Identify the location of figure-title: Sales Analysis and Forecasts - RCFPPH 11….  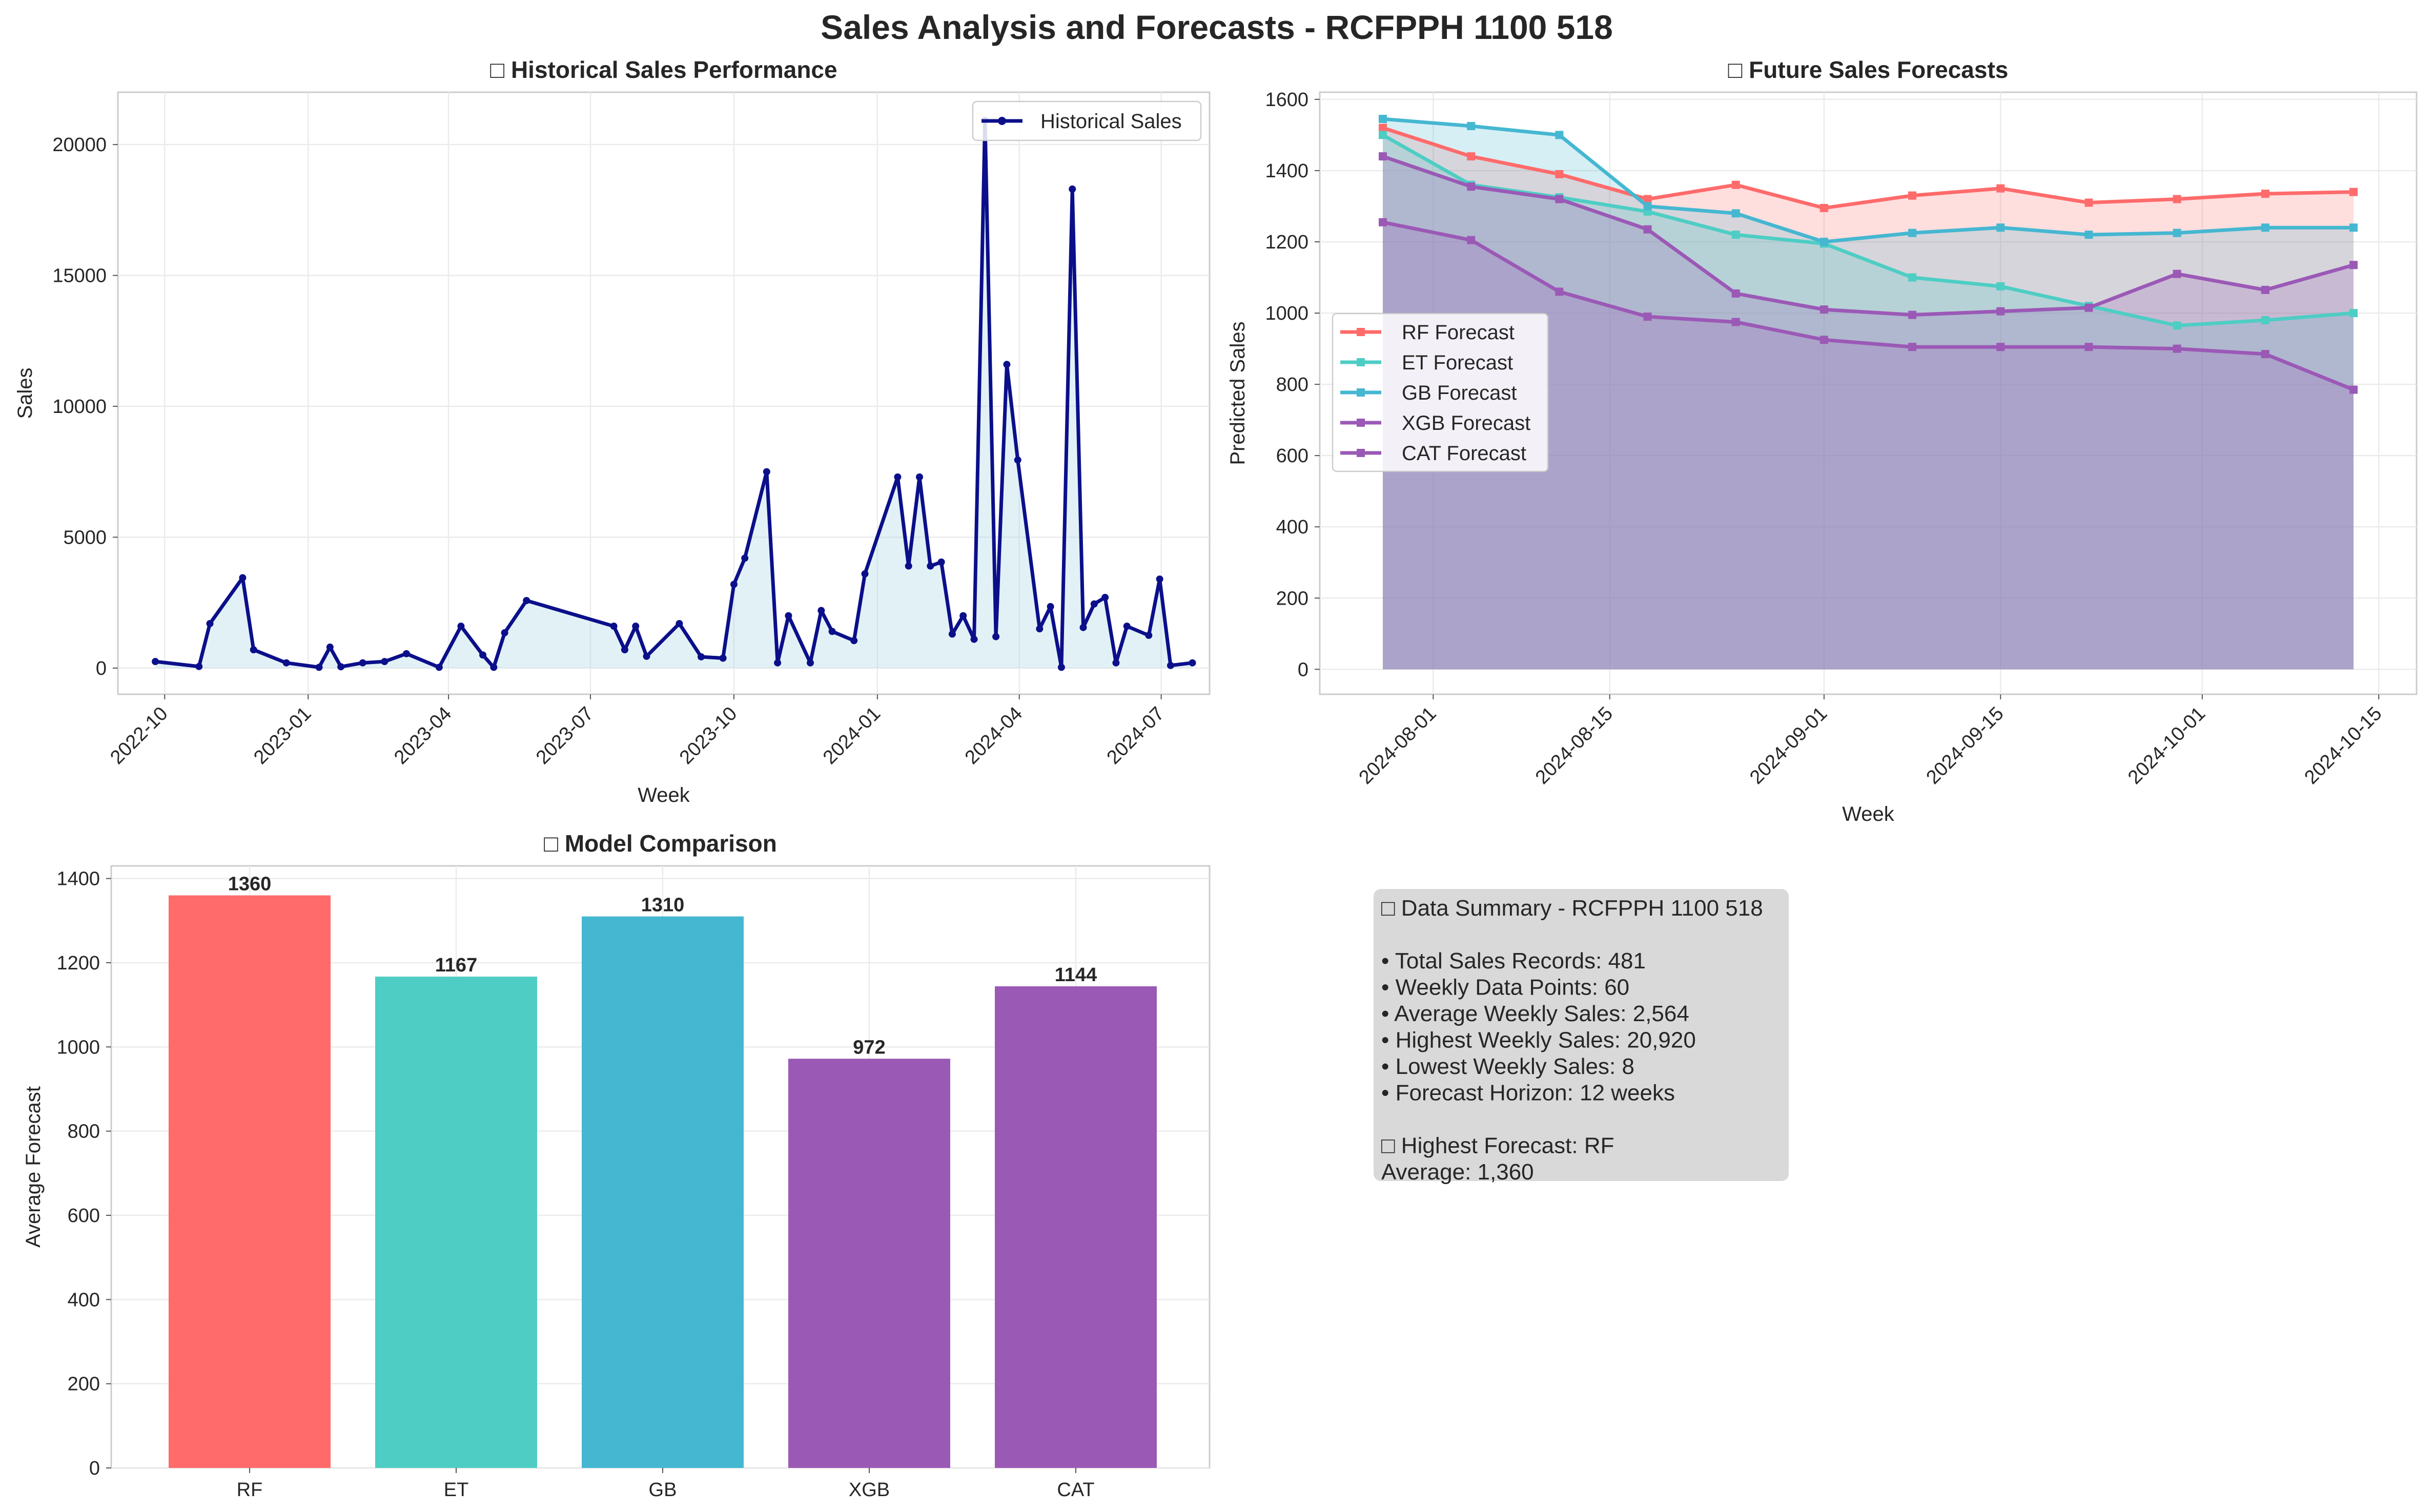
(1217, 27).